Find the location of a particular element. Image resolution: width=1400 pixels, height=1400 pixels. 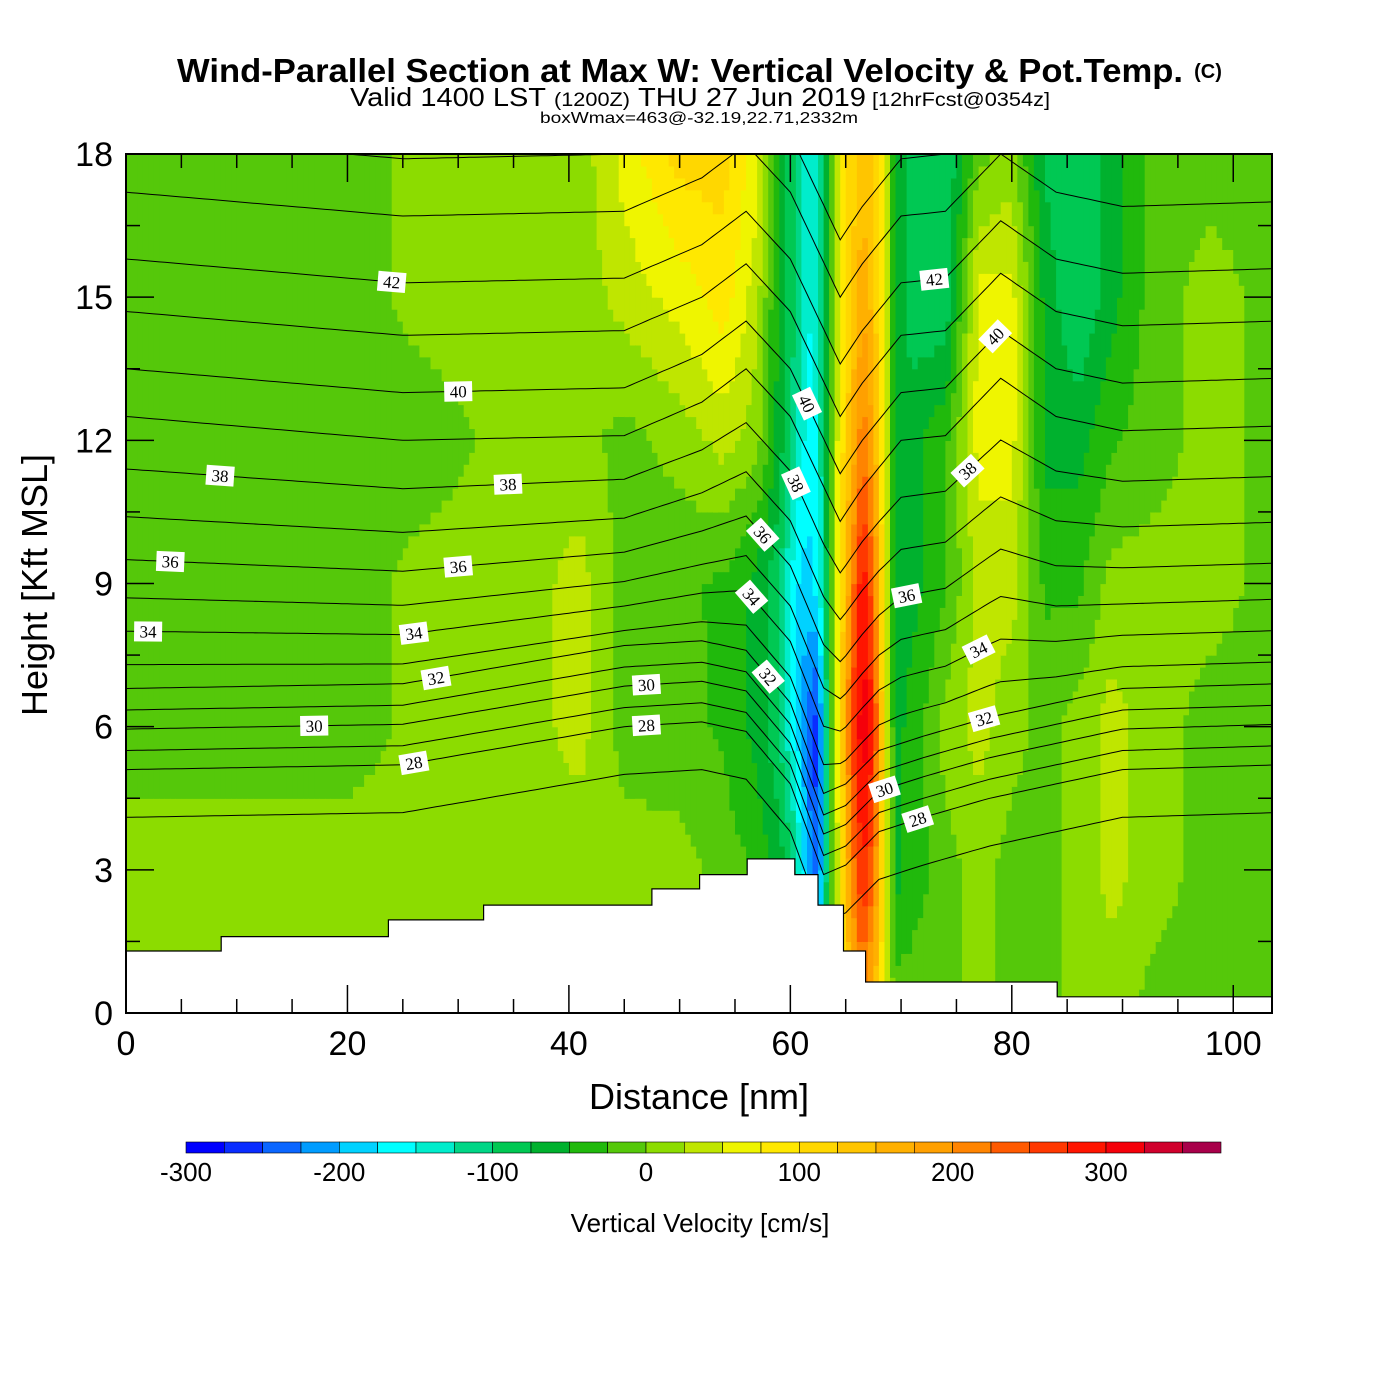

copyright-mark: (C) is located at coordinates (1208, 72).